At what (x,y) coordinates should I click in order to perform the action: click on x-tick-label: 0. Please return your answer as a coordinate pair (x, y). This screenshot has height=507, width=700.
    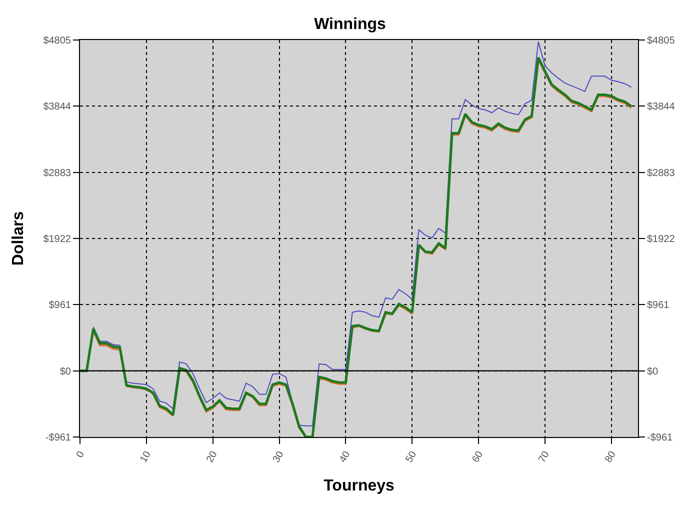
    Looking at the image, I should click on (81, 454).